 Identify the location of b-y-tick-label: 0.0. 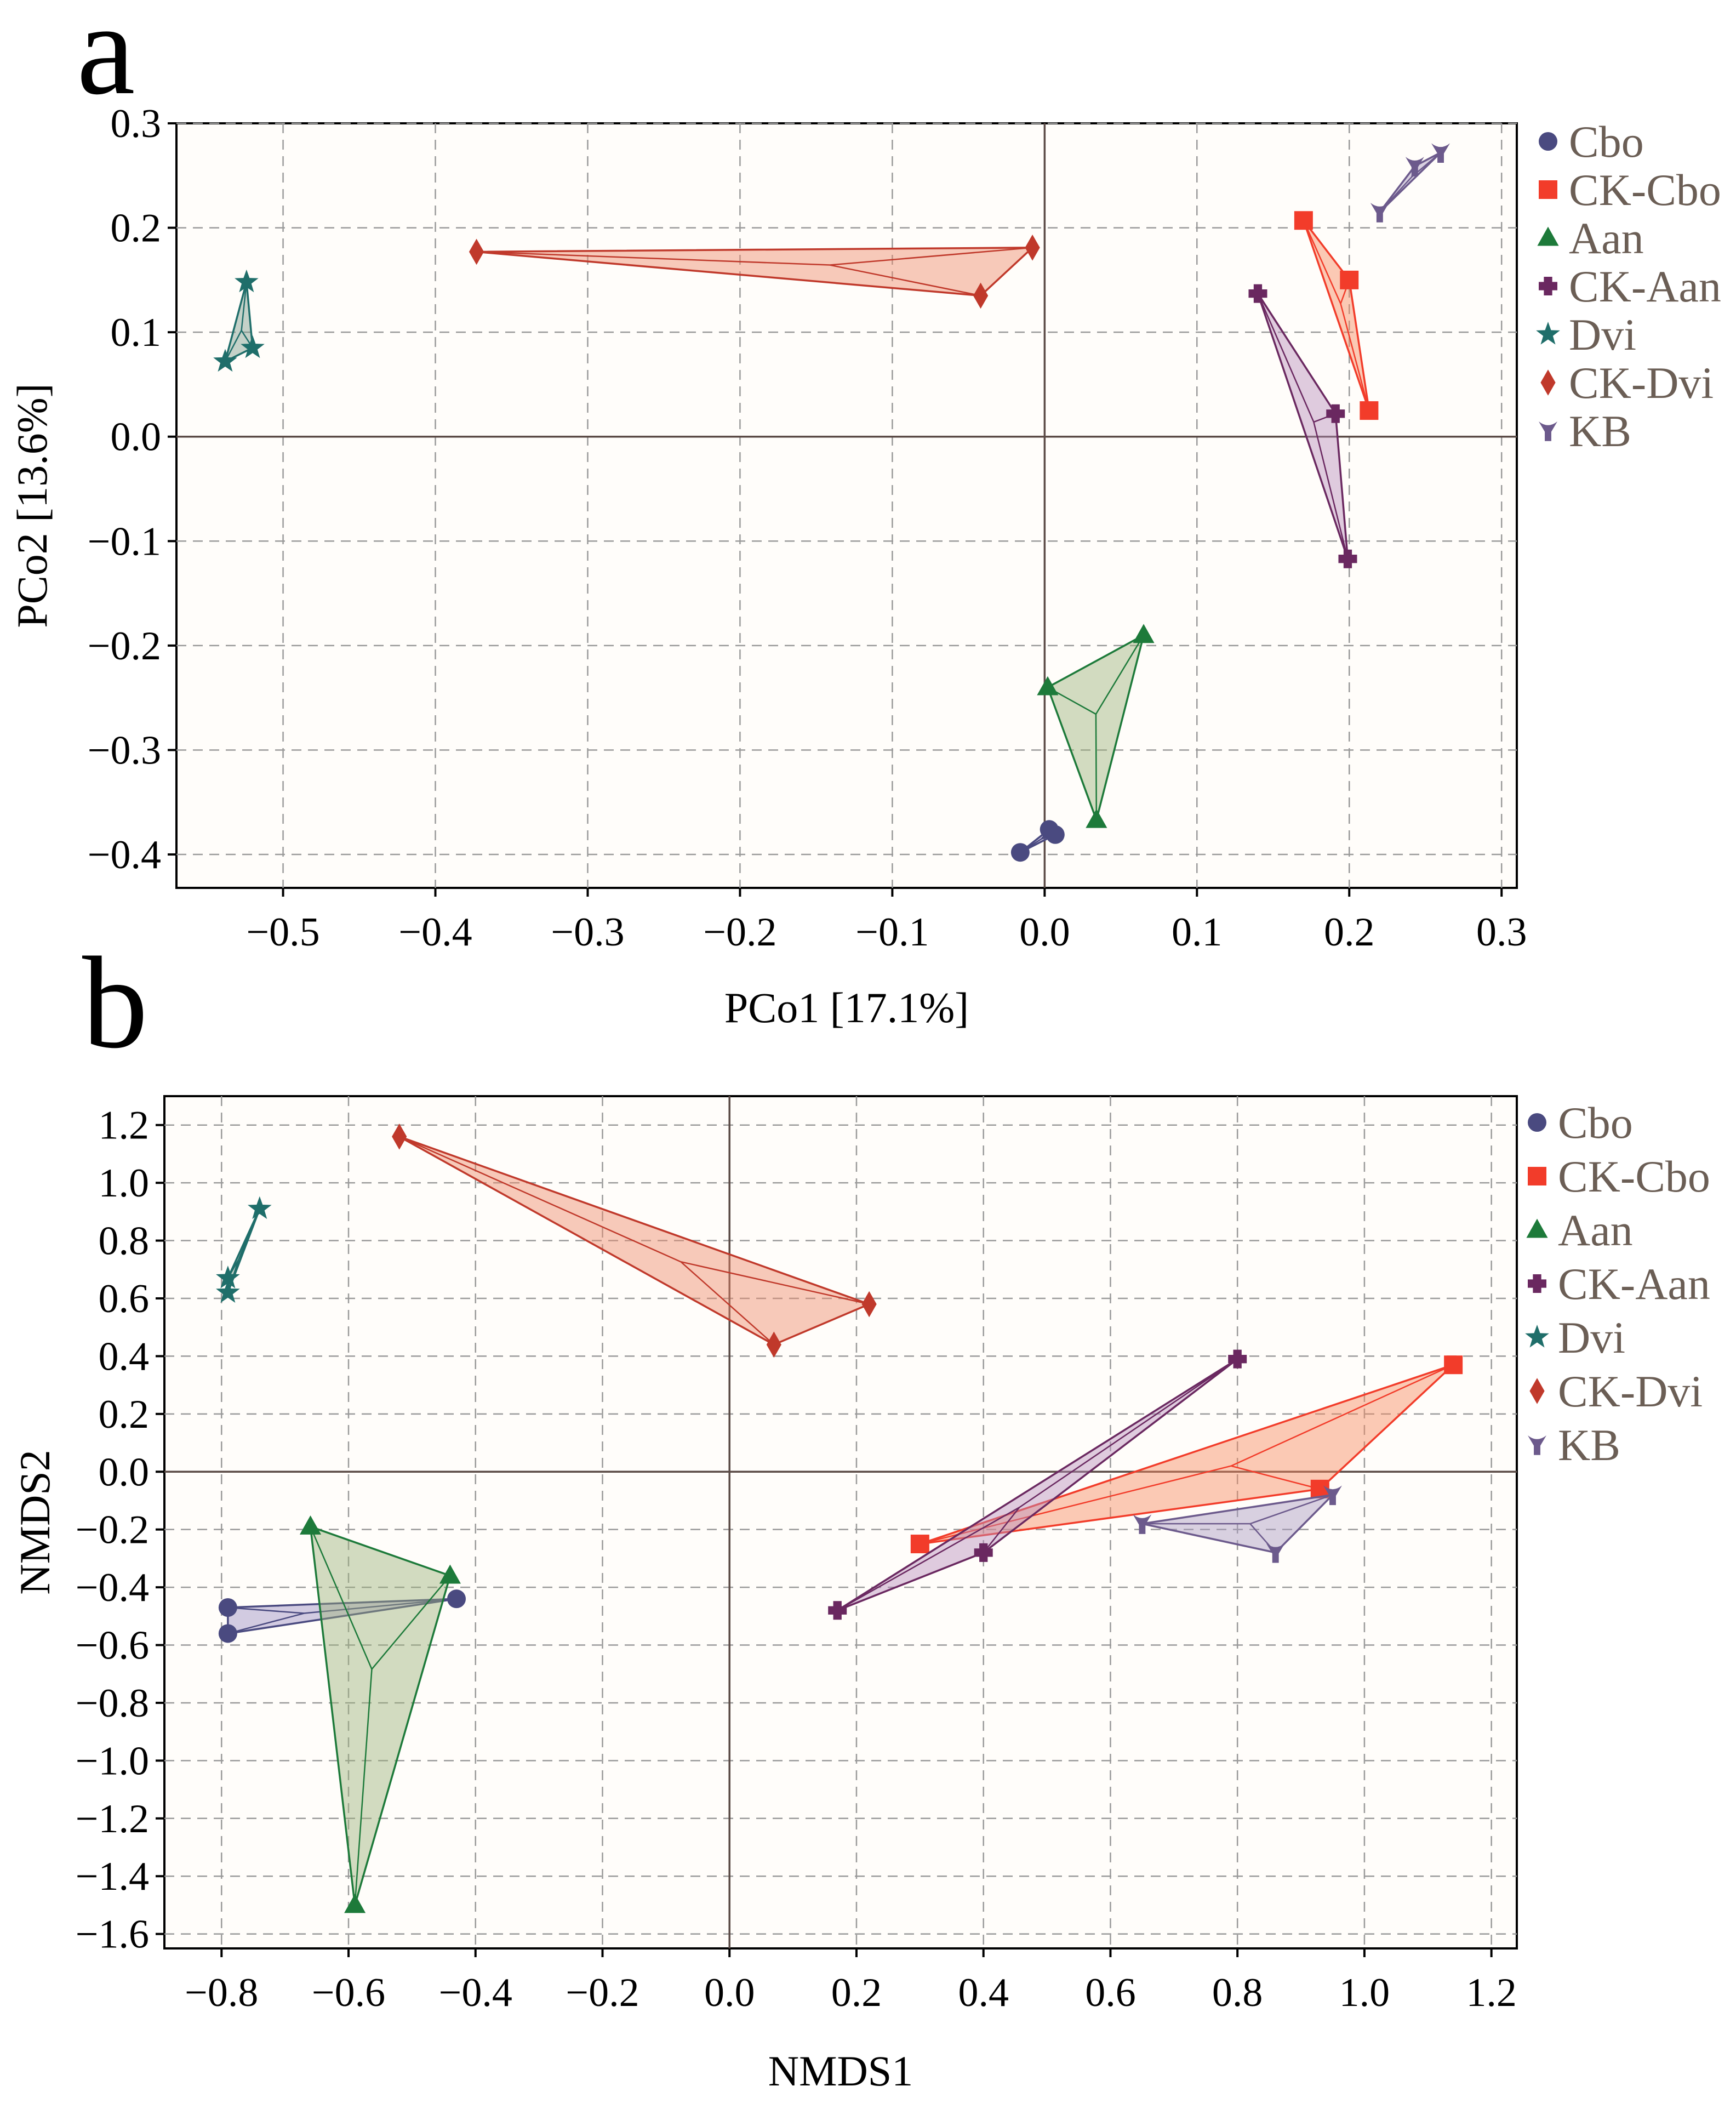
(125, 1472).